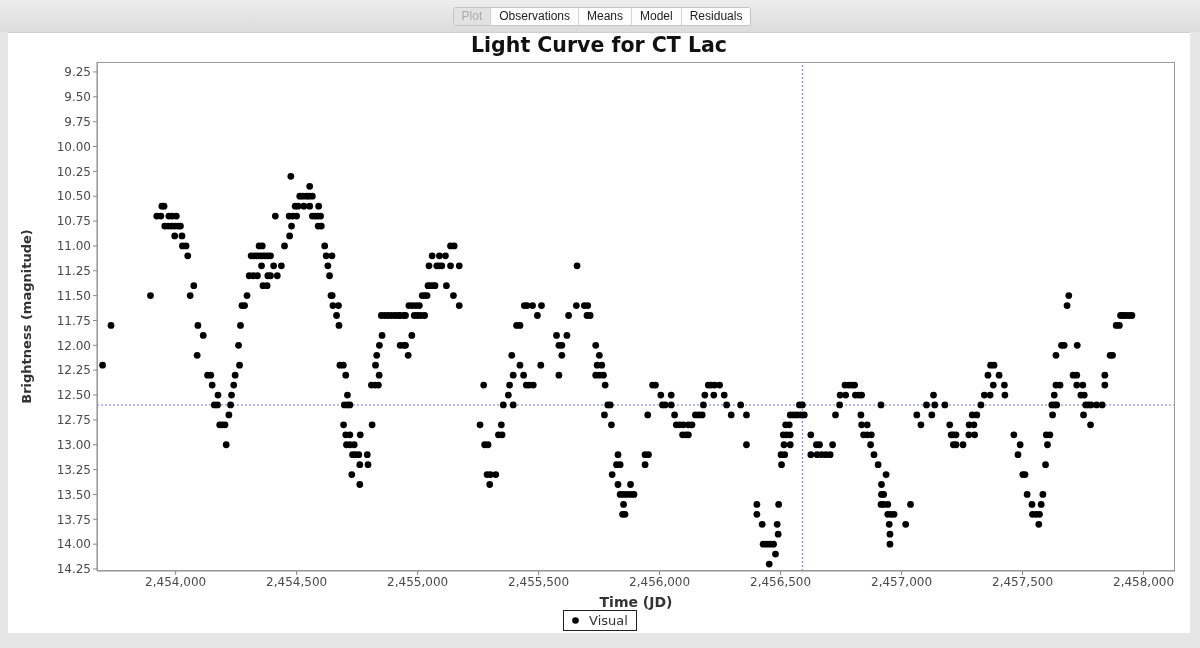 Image resolution: width=1200 pixels, height=648 pixels. What do you see at coordinates (73, 146) in the screenshot?
I see `y-tick-label: 10.00` at bounding box center [73, 146].